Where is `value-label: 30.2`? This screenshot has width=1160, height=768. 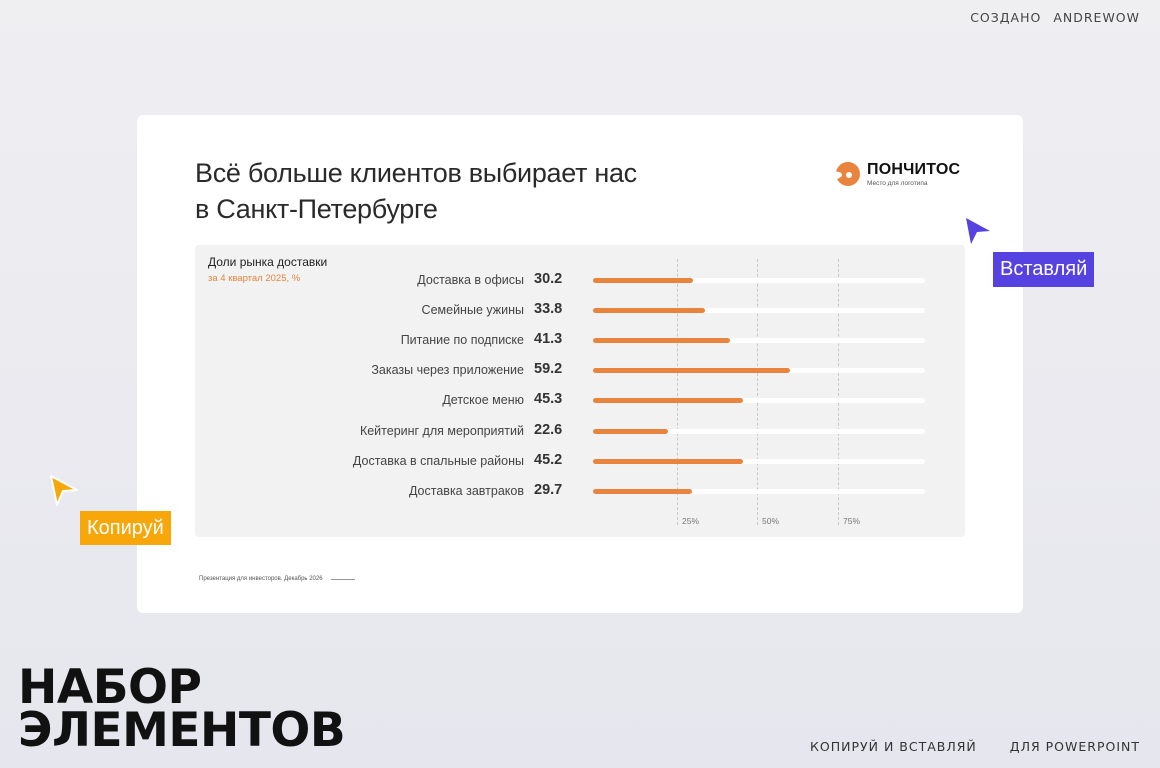
value-label: 30.2 is located at coordinates (548, 279).